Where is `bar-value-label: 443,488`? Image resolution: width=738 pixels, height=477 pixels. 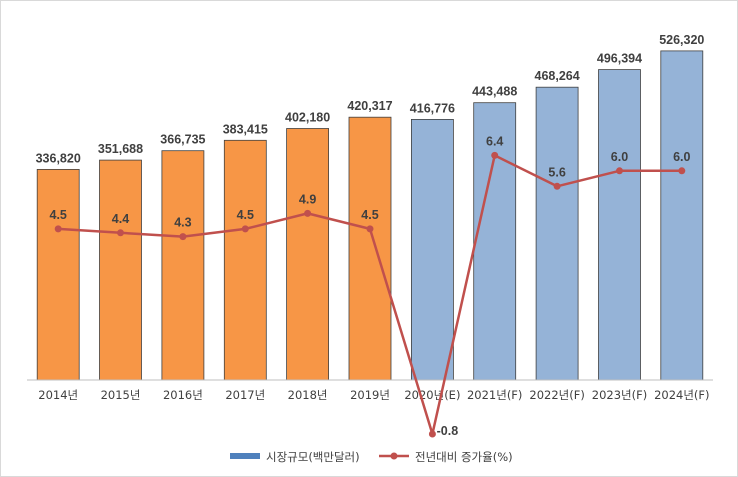 bar-value-label: 443,488 is located at coordinates (494, 92).